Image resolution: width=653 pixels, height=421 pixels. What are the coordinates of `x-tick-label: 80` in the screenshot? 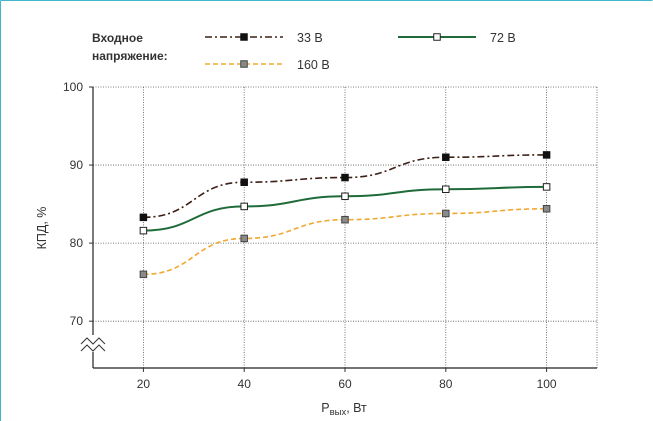 It's located at (446, 384).